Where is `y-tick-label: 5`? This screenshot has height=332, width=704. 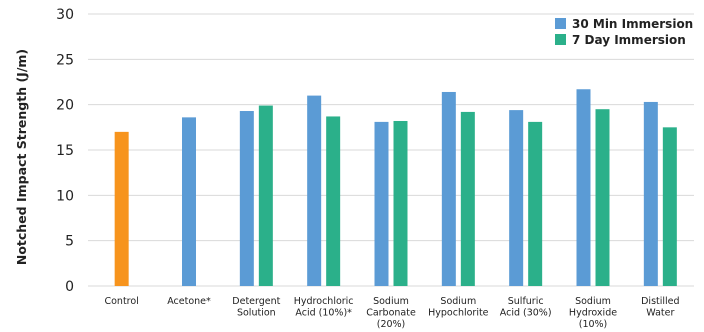
y-tick-label: 5 is located at coordinates (69, 242).